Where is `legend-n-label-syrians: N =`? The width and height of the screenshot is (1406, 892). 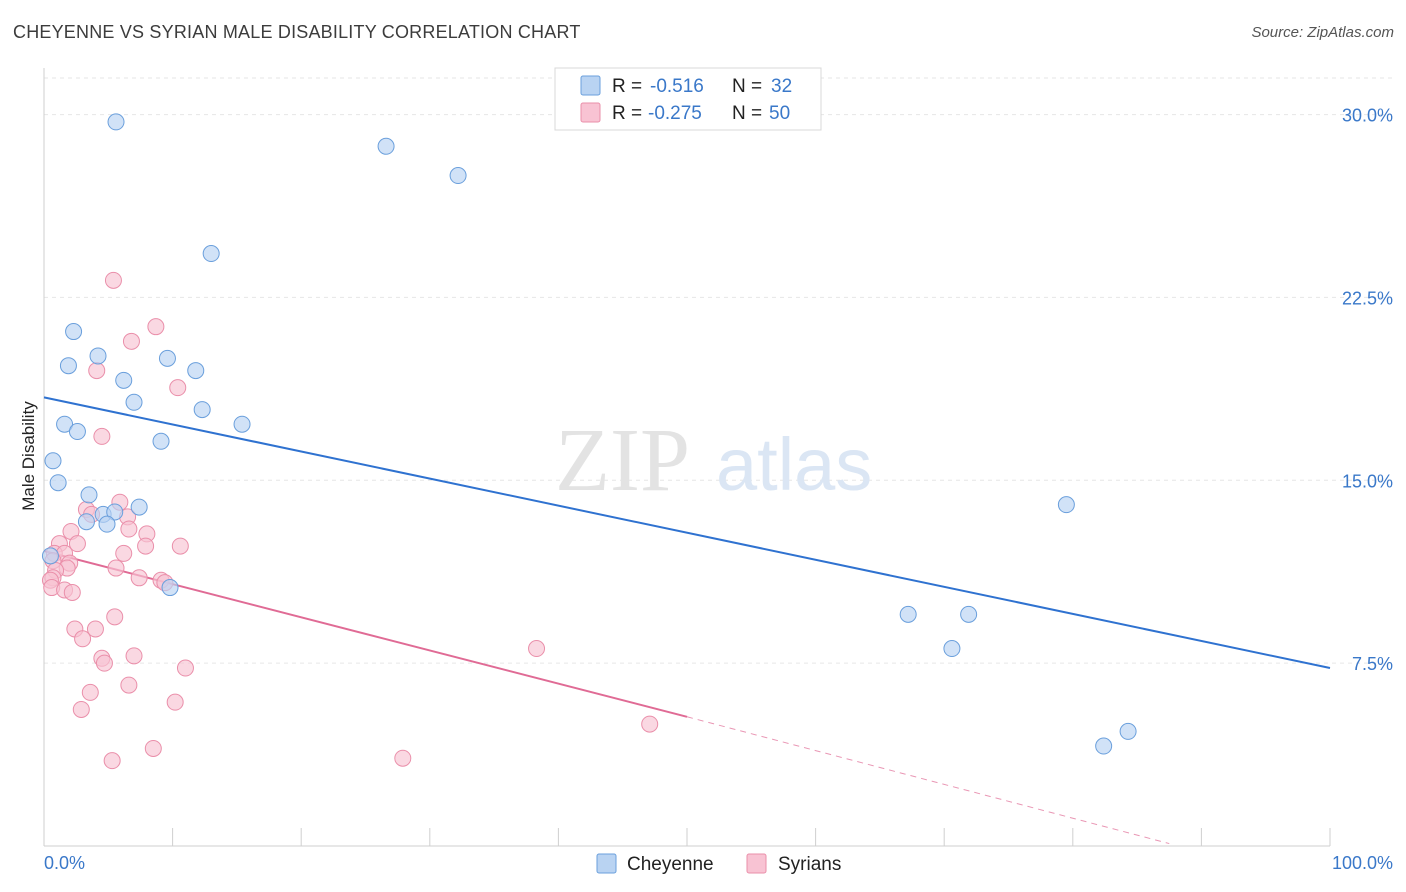
legend-n-label-syrians: N = is located at coordinates (747, 113).